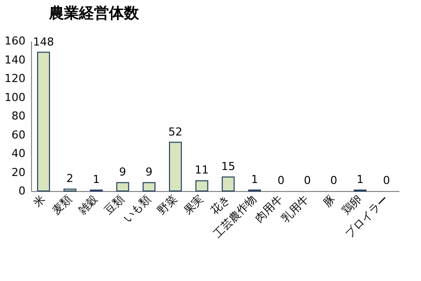 The image size is (421, 281). What do you see at coordinates (22, 191) in the screenshot?
I see `y-tick-label: 0` at bounding box center [22, 191].